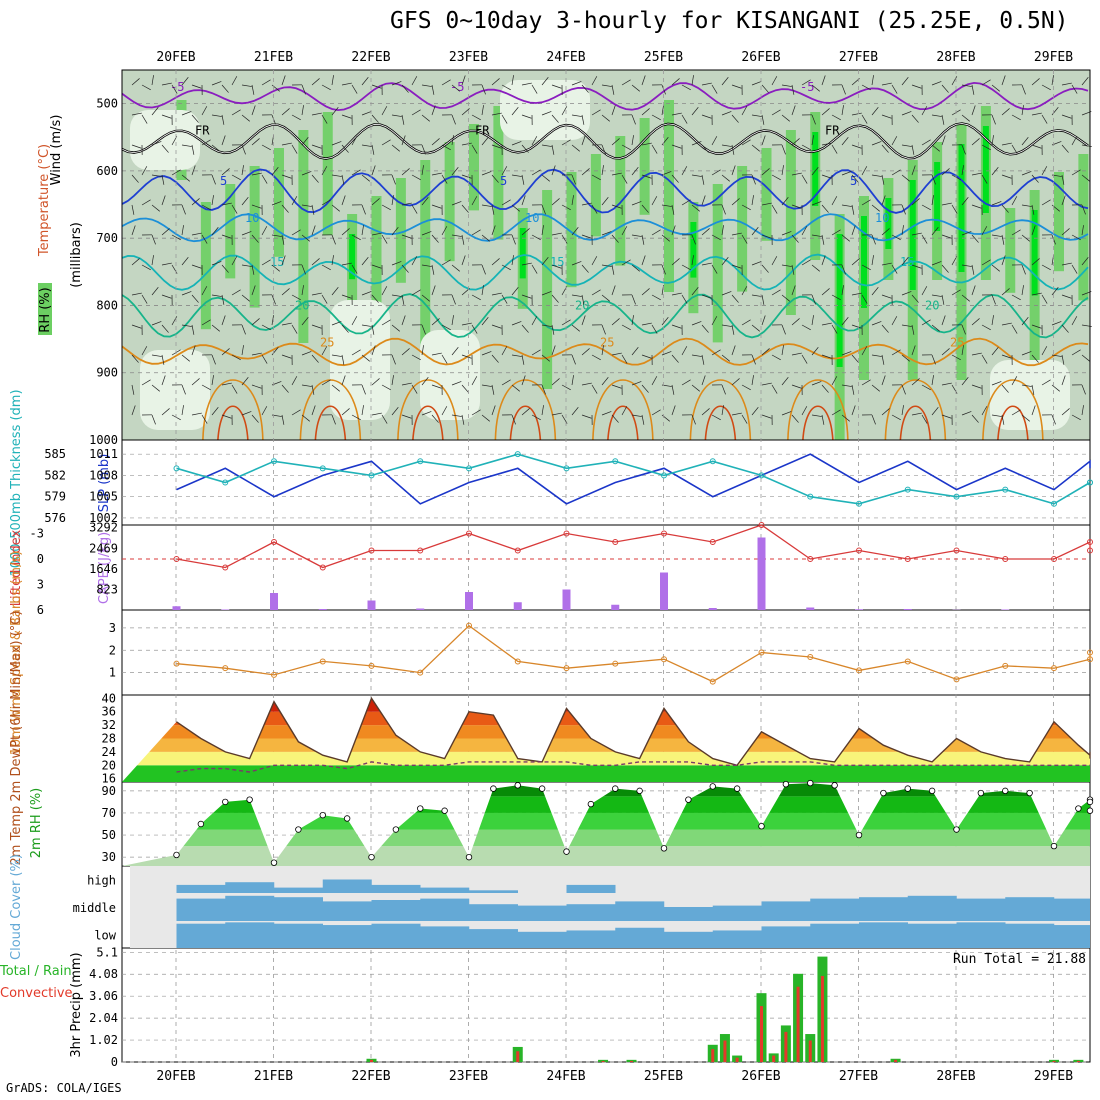  What do you see at coordinates (606, 732) in the screenshot?
I see `temp-band` at bounding box center [606, 732].